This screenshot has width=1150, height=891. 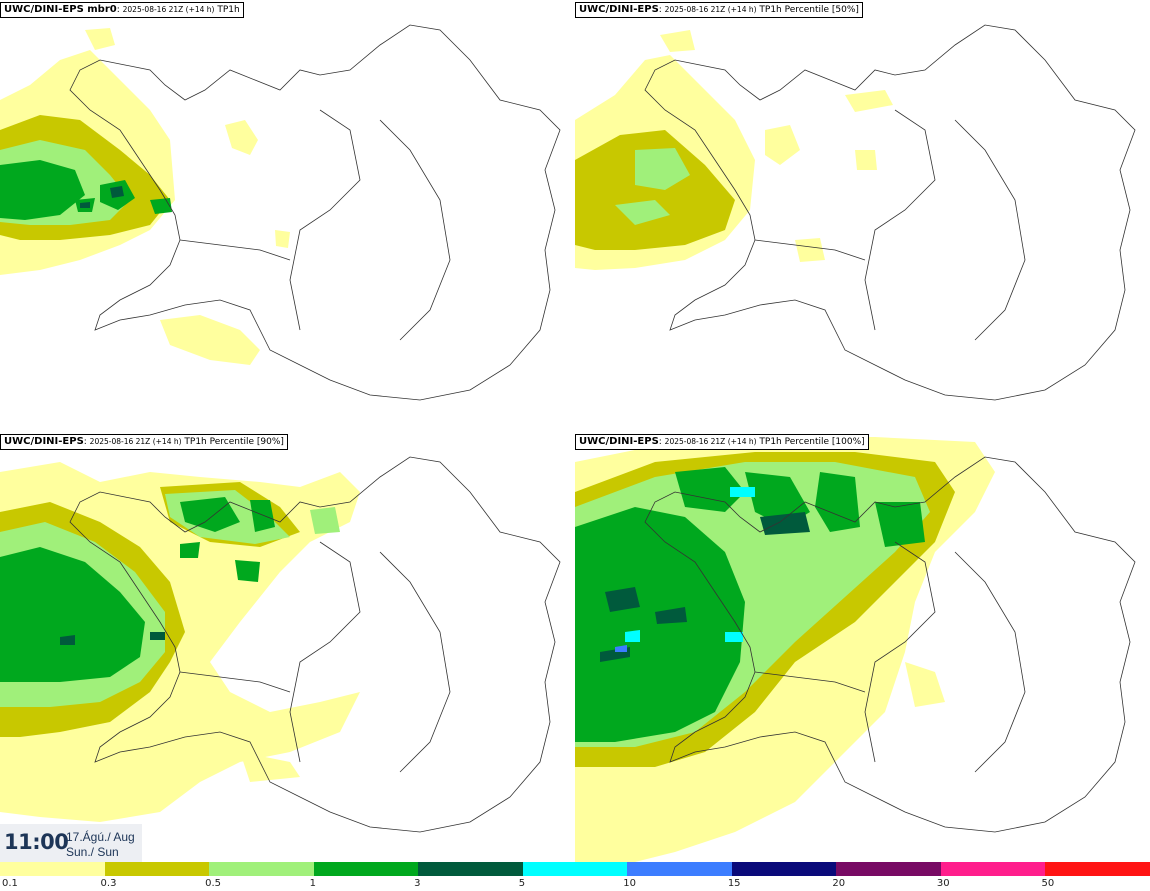 I want to click on field-name: TP1h Percentile [50%], so click(x=809, y=10).